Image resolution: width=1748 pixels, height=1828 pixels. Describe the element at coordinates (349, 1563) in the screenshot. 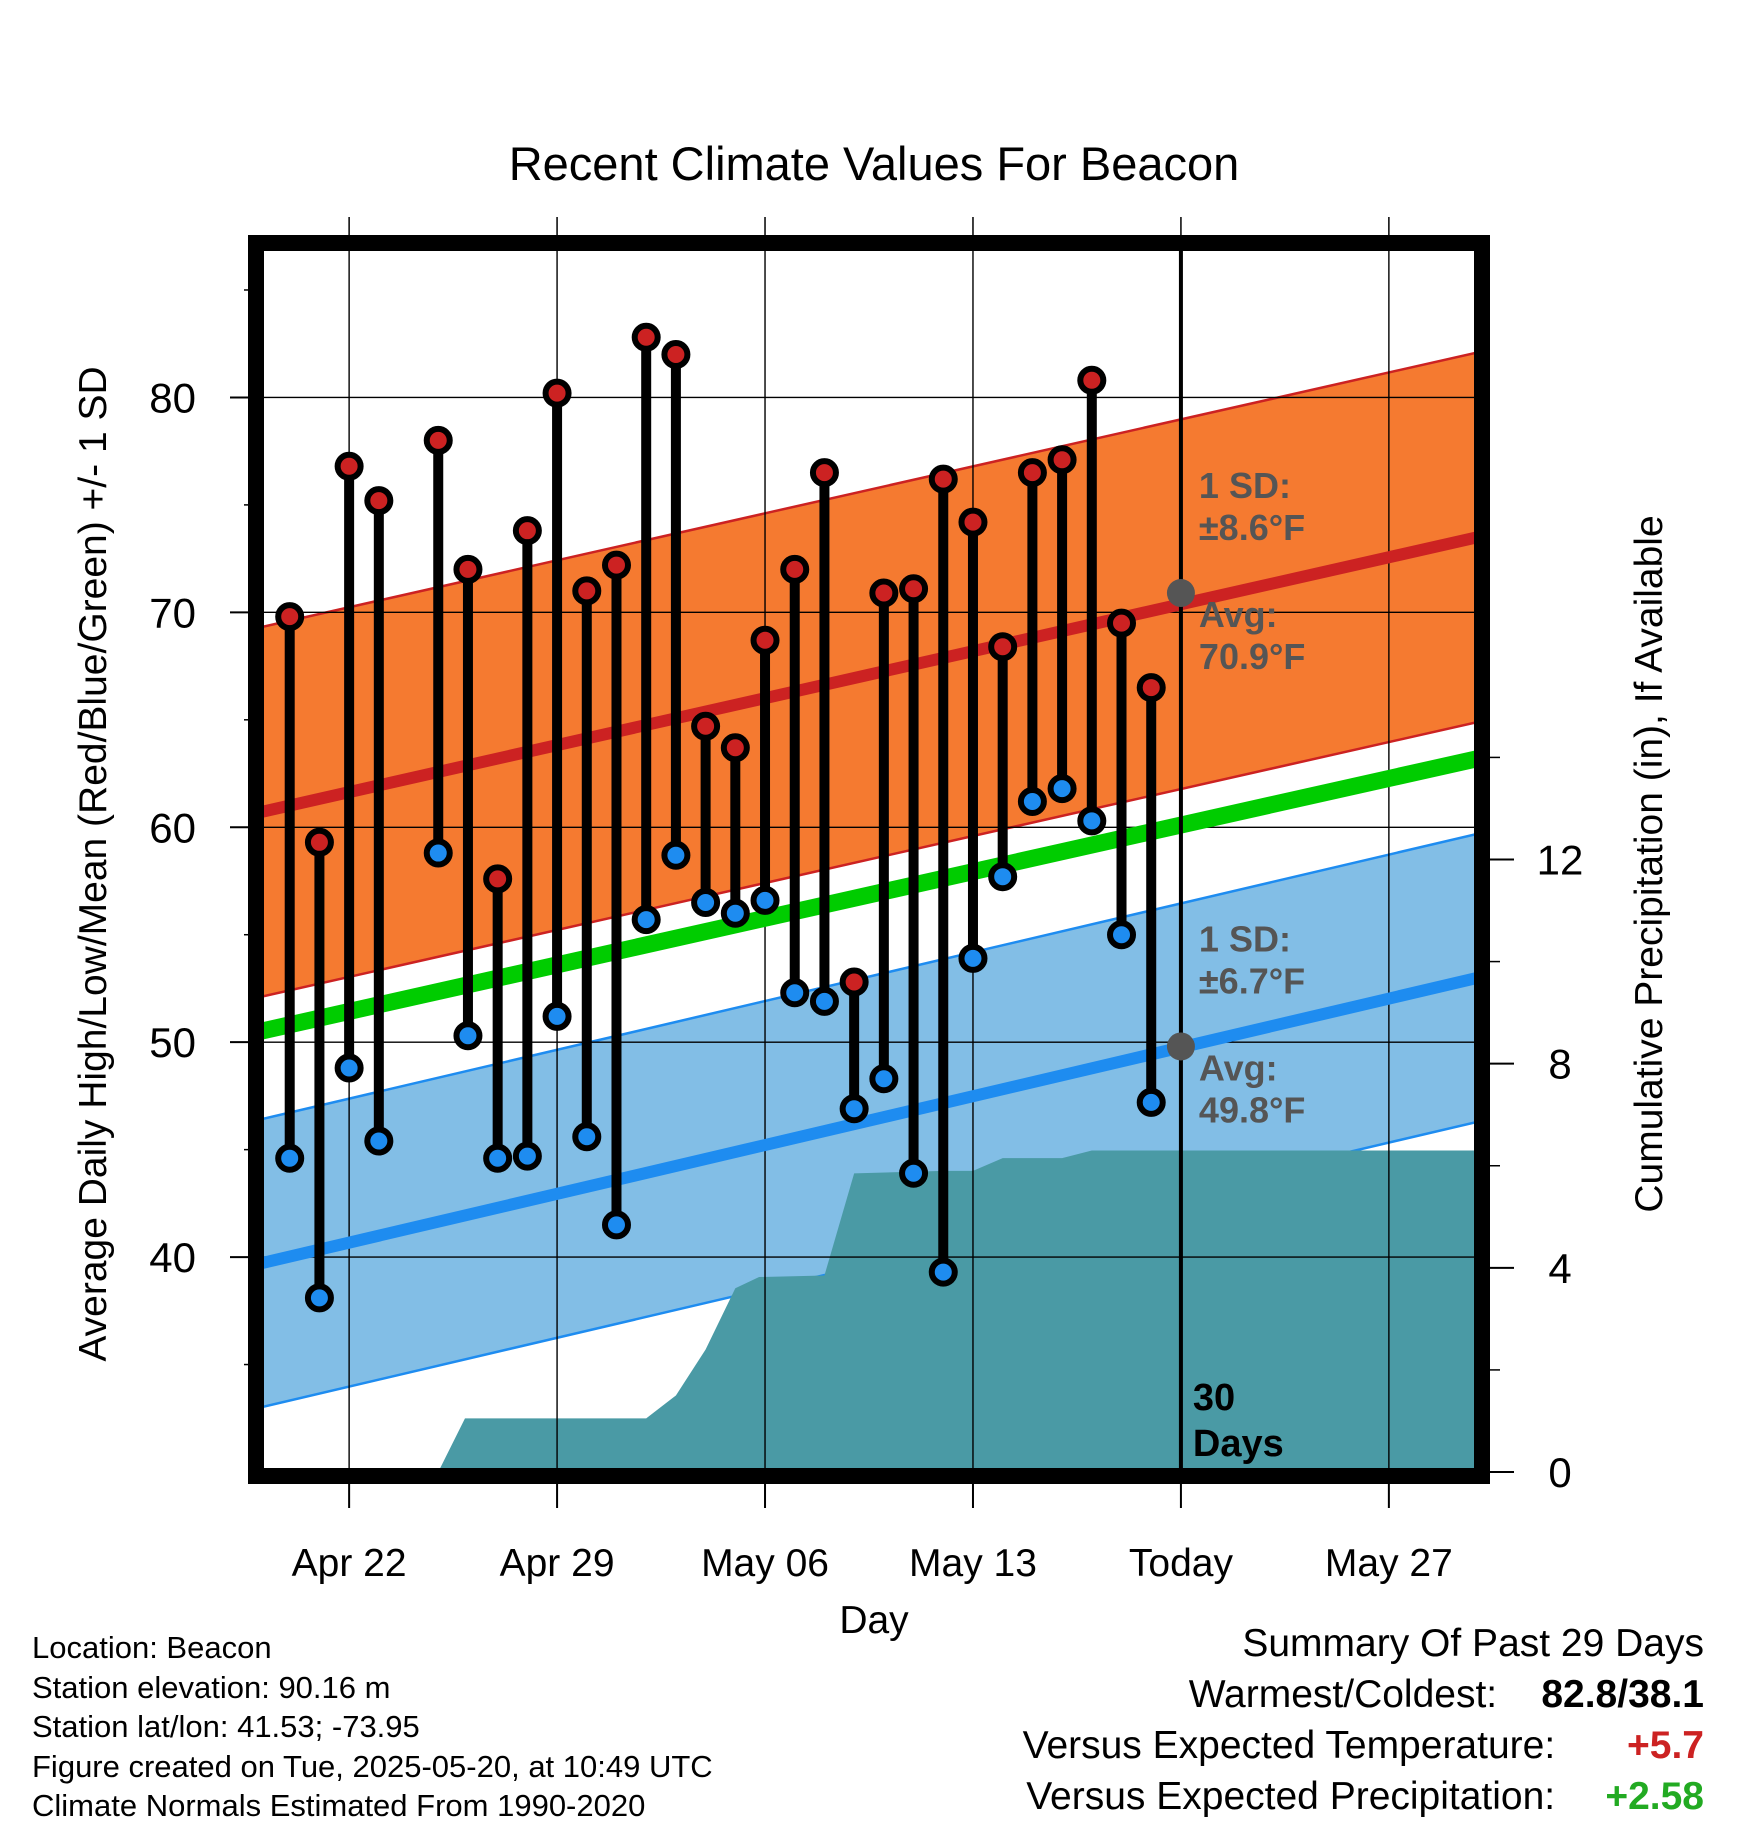

I see `x-tick-label: Apr 22` at that location.